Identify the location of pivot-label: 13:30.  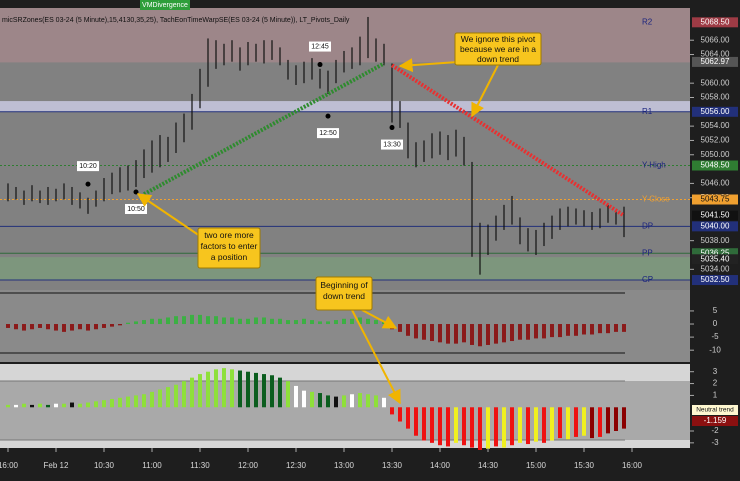
(392, 144).